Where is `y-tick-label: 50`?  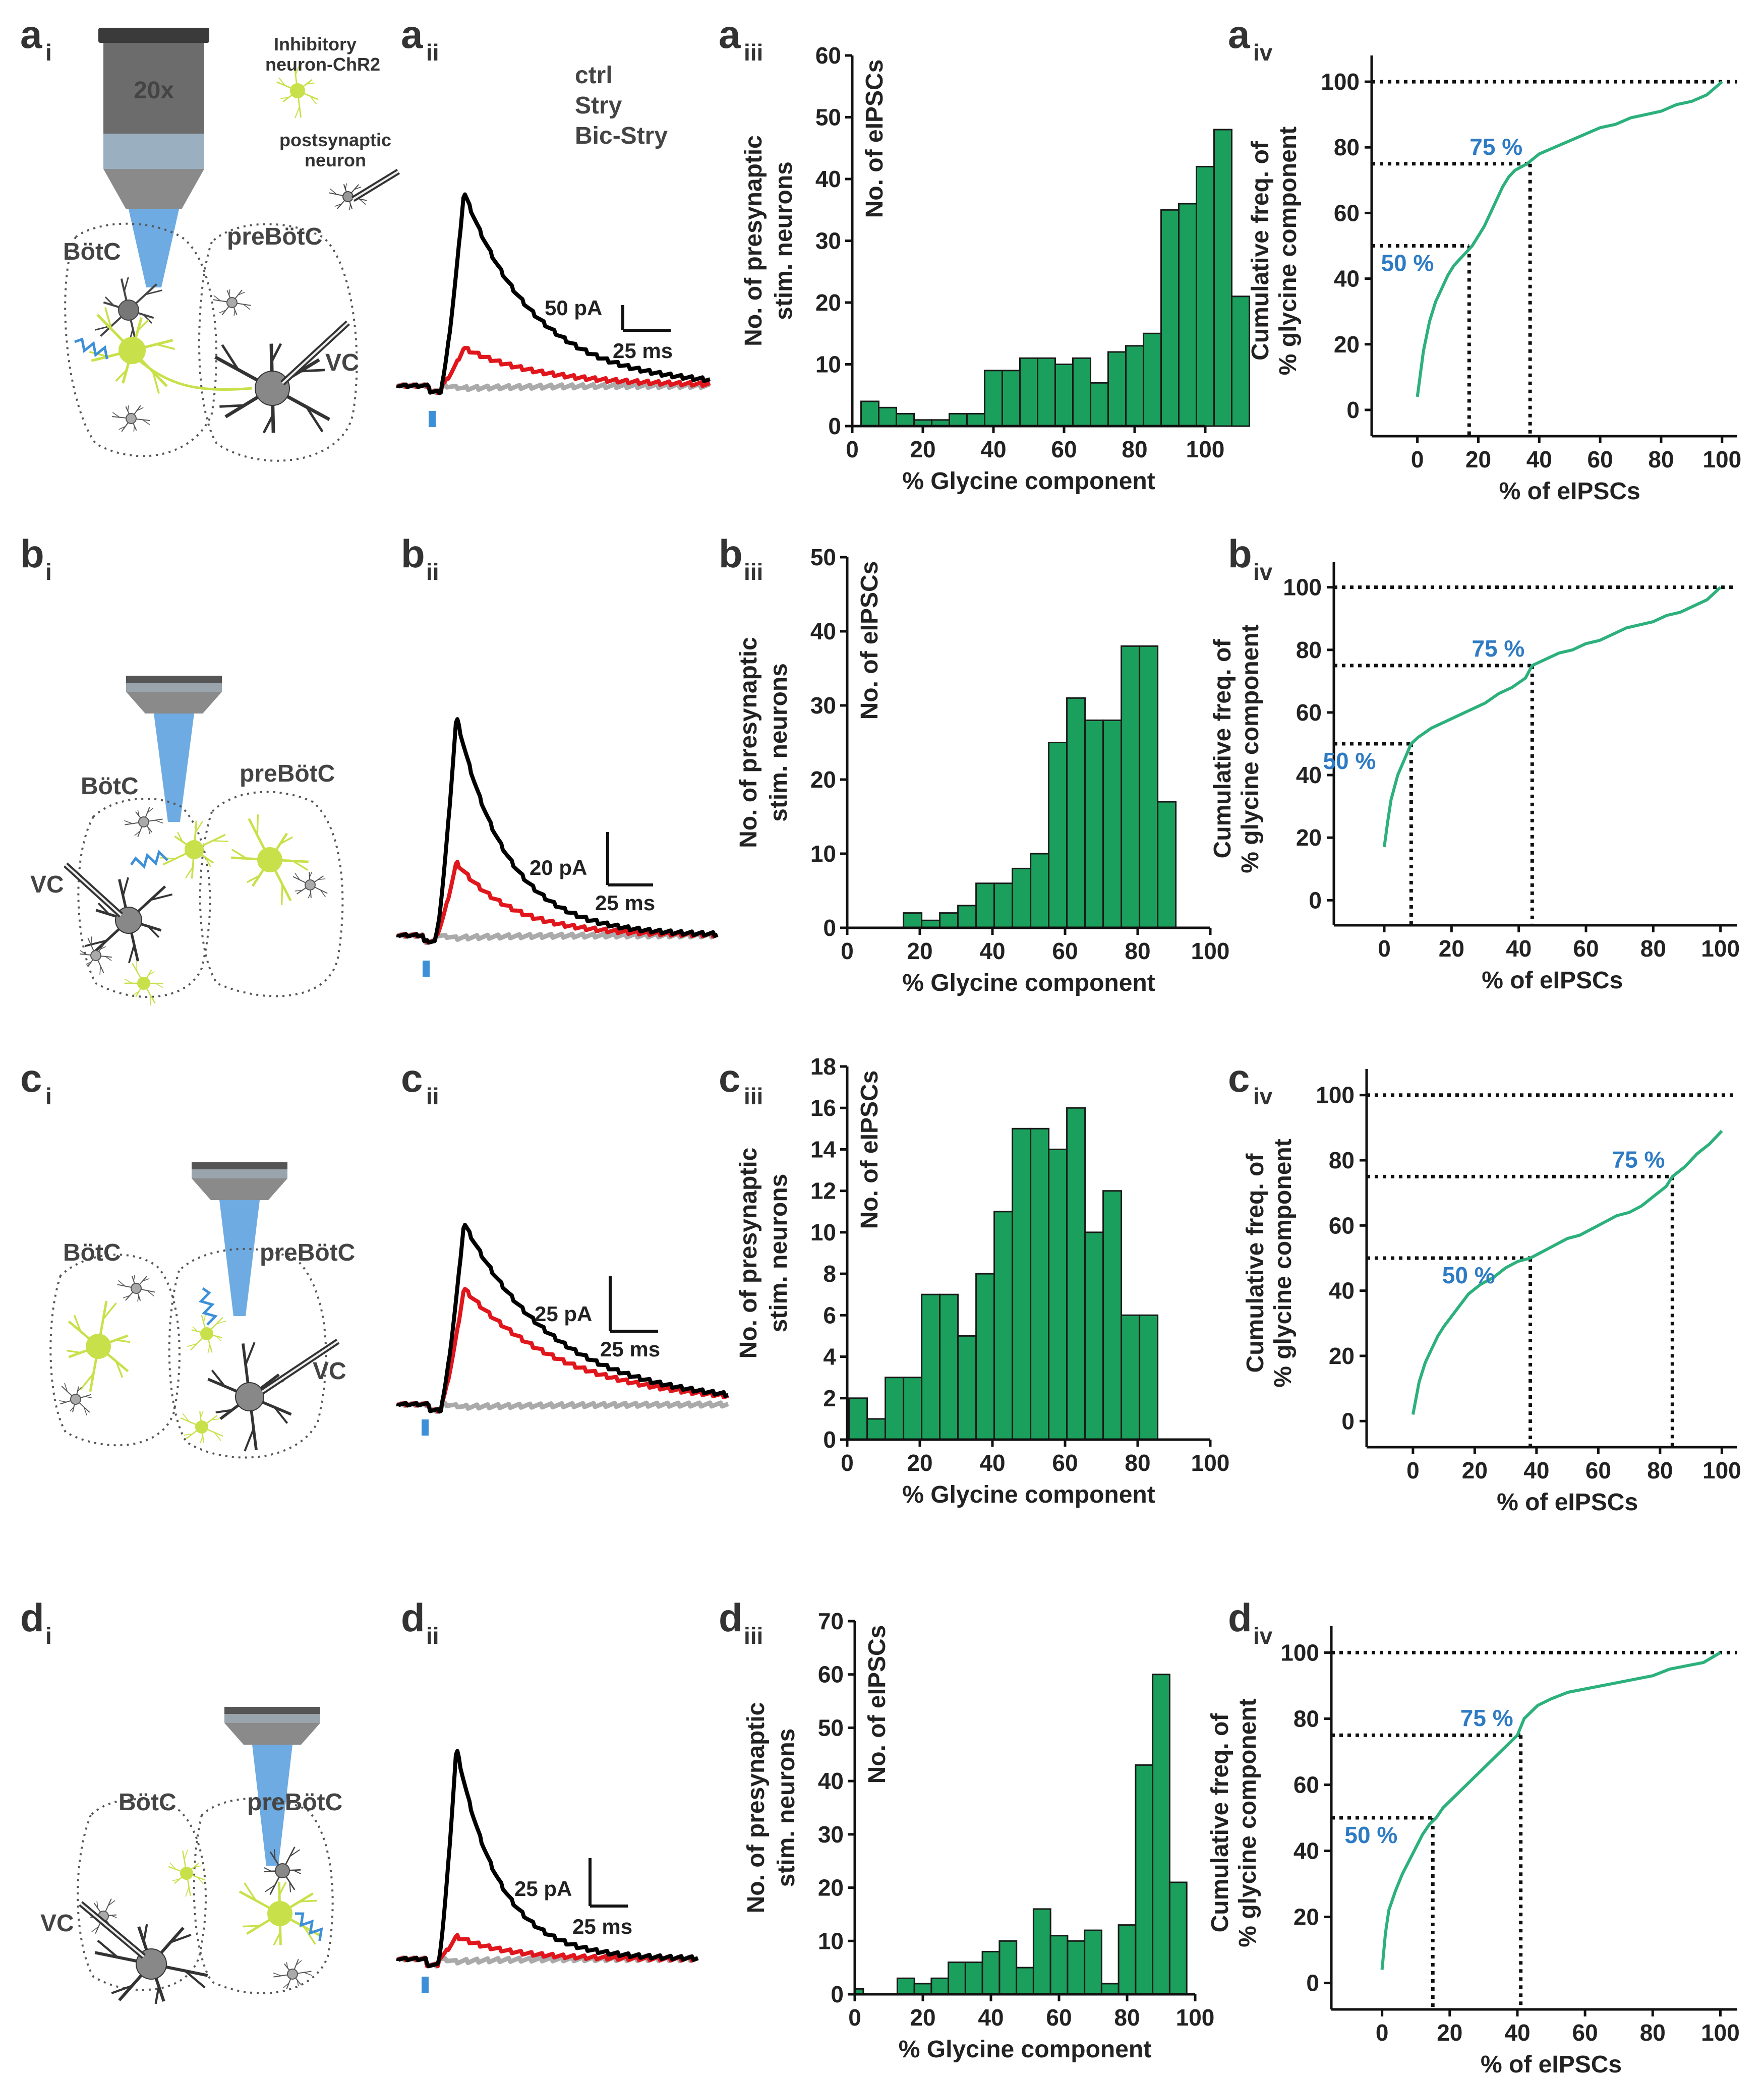 y-tick-label: 50 is located at coordinates (823, 557).